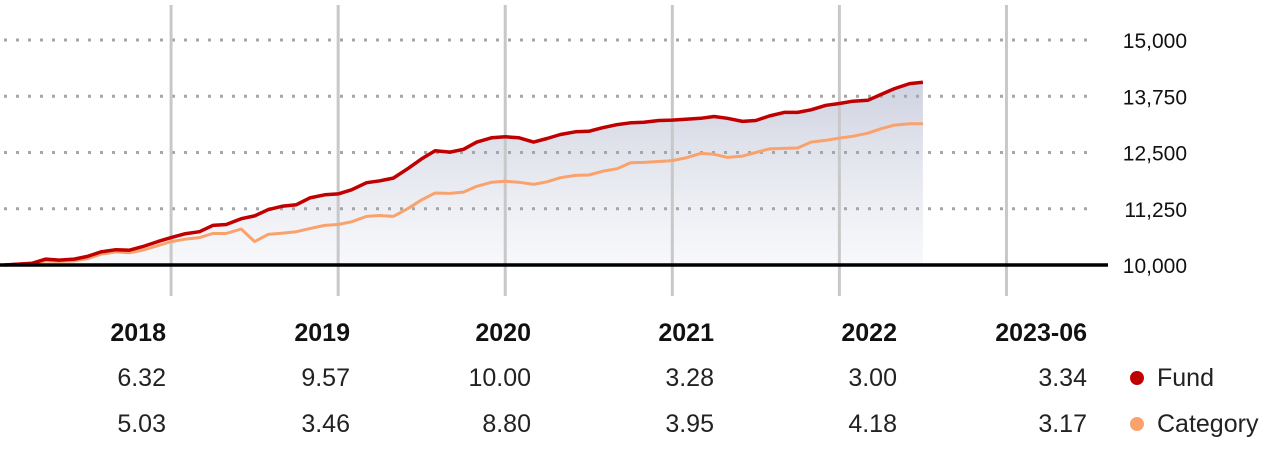 This screenshot has height=469, width=1278. Describe the element at coordinates (141, 378) in the screenshot. I see `fund-return-value: 6.32` at that location.